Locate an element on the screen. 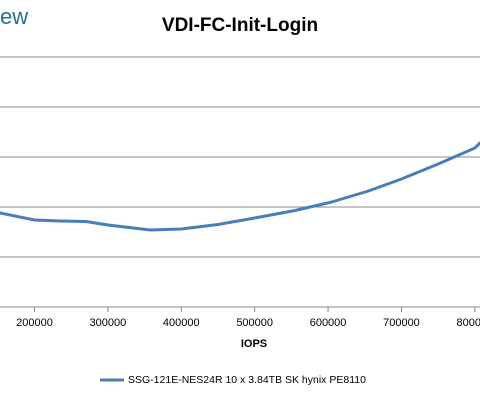 The height and width of the screenshot is (401, 480). x-tick-label: 700000 is located at coordinates (401, 323).